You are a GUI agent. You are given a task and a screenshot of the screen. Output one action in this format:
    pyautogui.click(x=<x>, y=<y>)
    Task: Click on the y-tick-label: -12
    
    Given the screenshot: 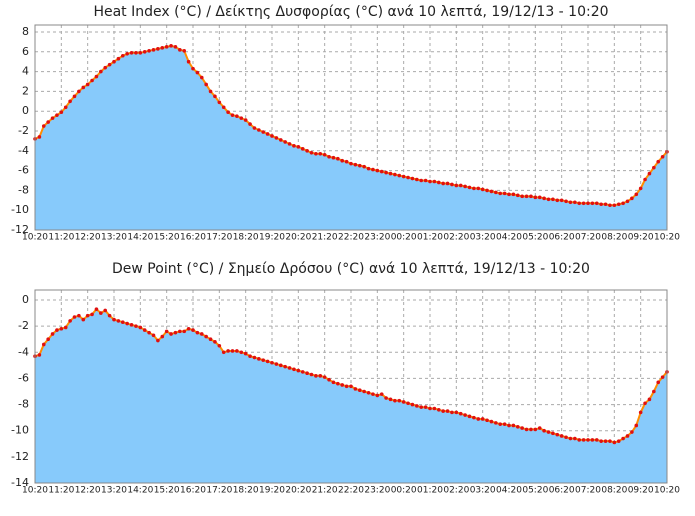 What is the action you would take?
    pyautogui.click(x=20, y=229)
    